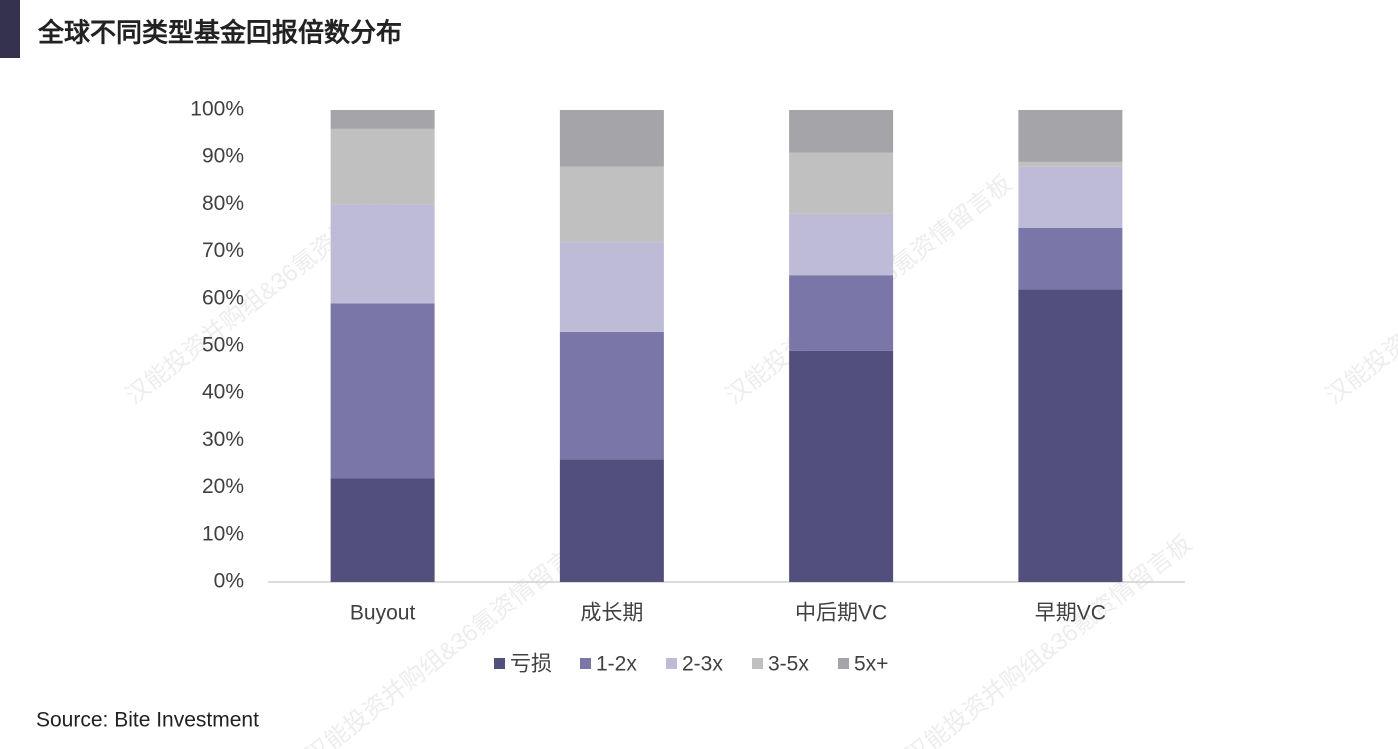 This screenshot has width=1398, height=749. What do you see at coordinates (223, 439) in the screenshot?
I see `y-tick-label: 30%` at bounding box center [223, 439].